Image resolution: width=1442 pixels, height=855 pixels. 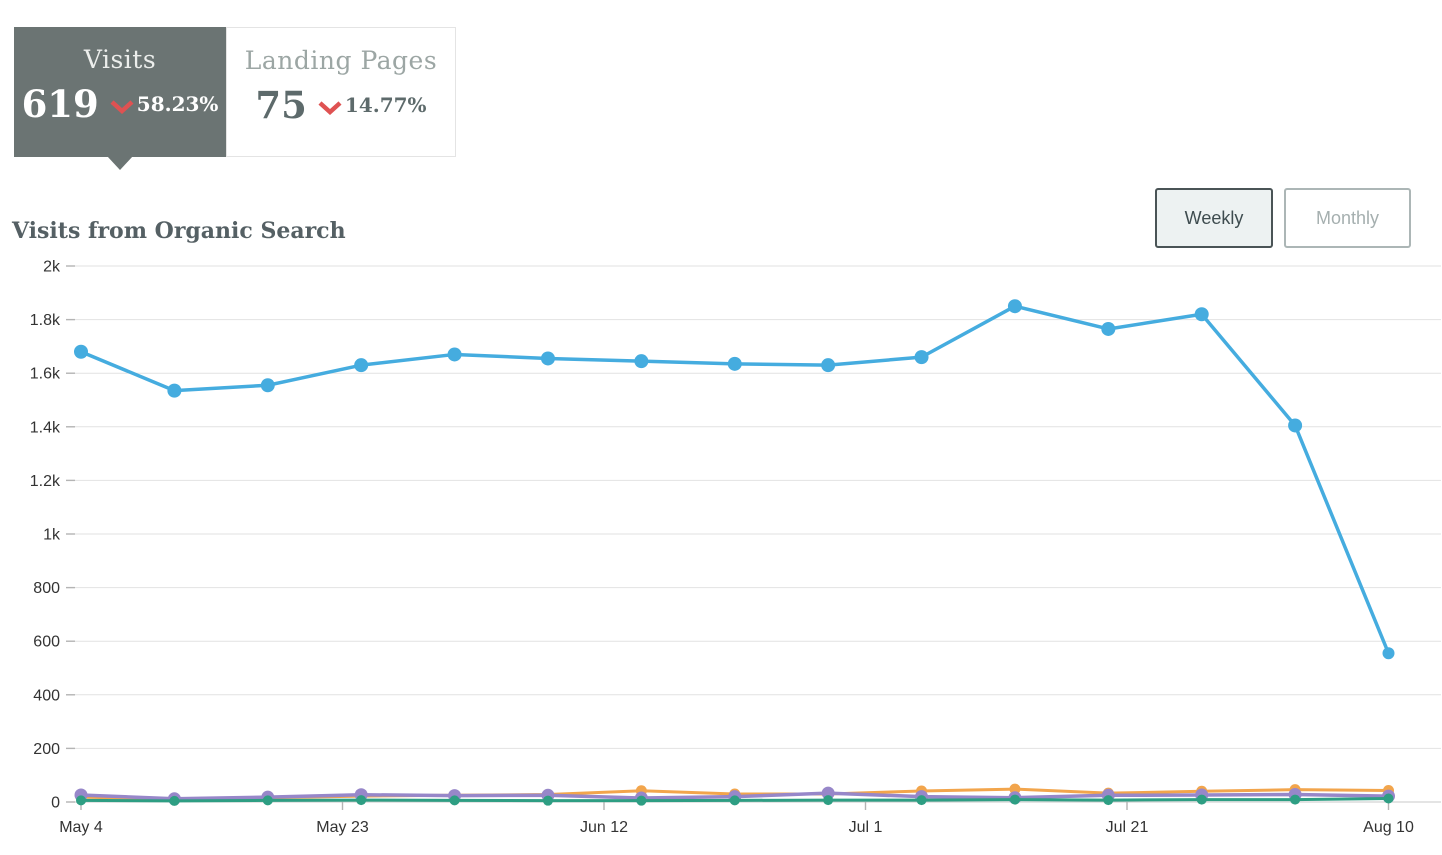 What do you see at coordinates (1388, 827) in the screenshot?
I see `x-axis-label: Aug 10` at bounding box center [1388, 827].